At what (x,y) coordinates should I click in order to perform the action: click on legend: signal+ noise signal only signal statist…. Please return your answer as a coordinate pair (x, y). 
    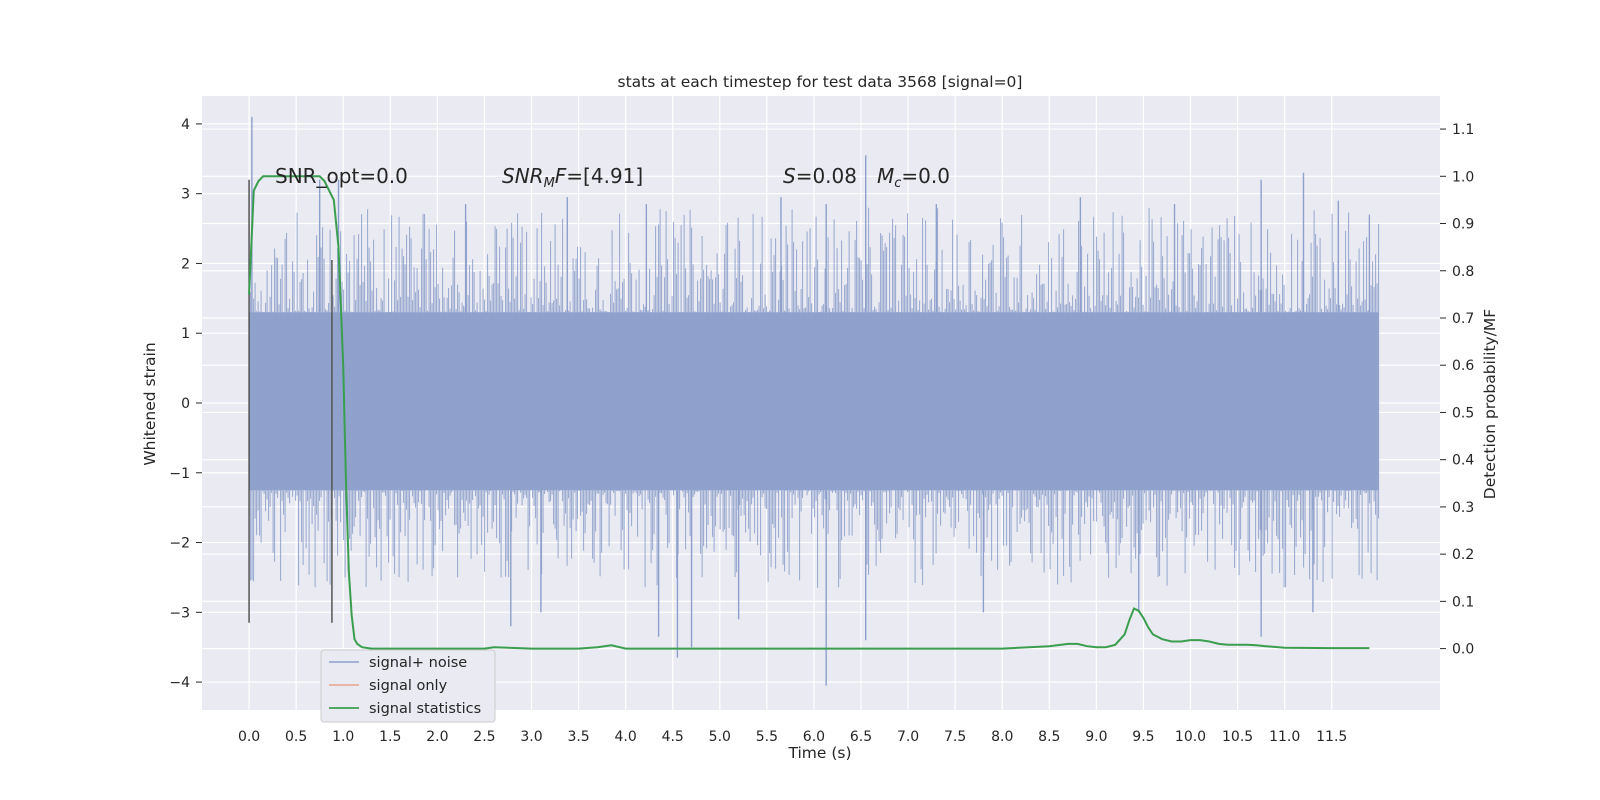
    Looking at the image, I should click on (408, 686).